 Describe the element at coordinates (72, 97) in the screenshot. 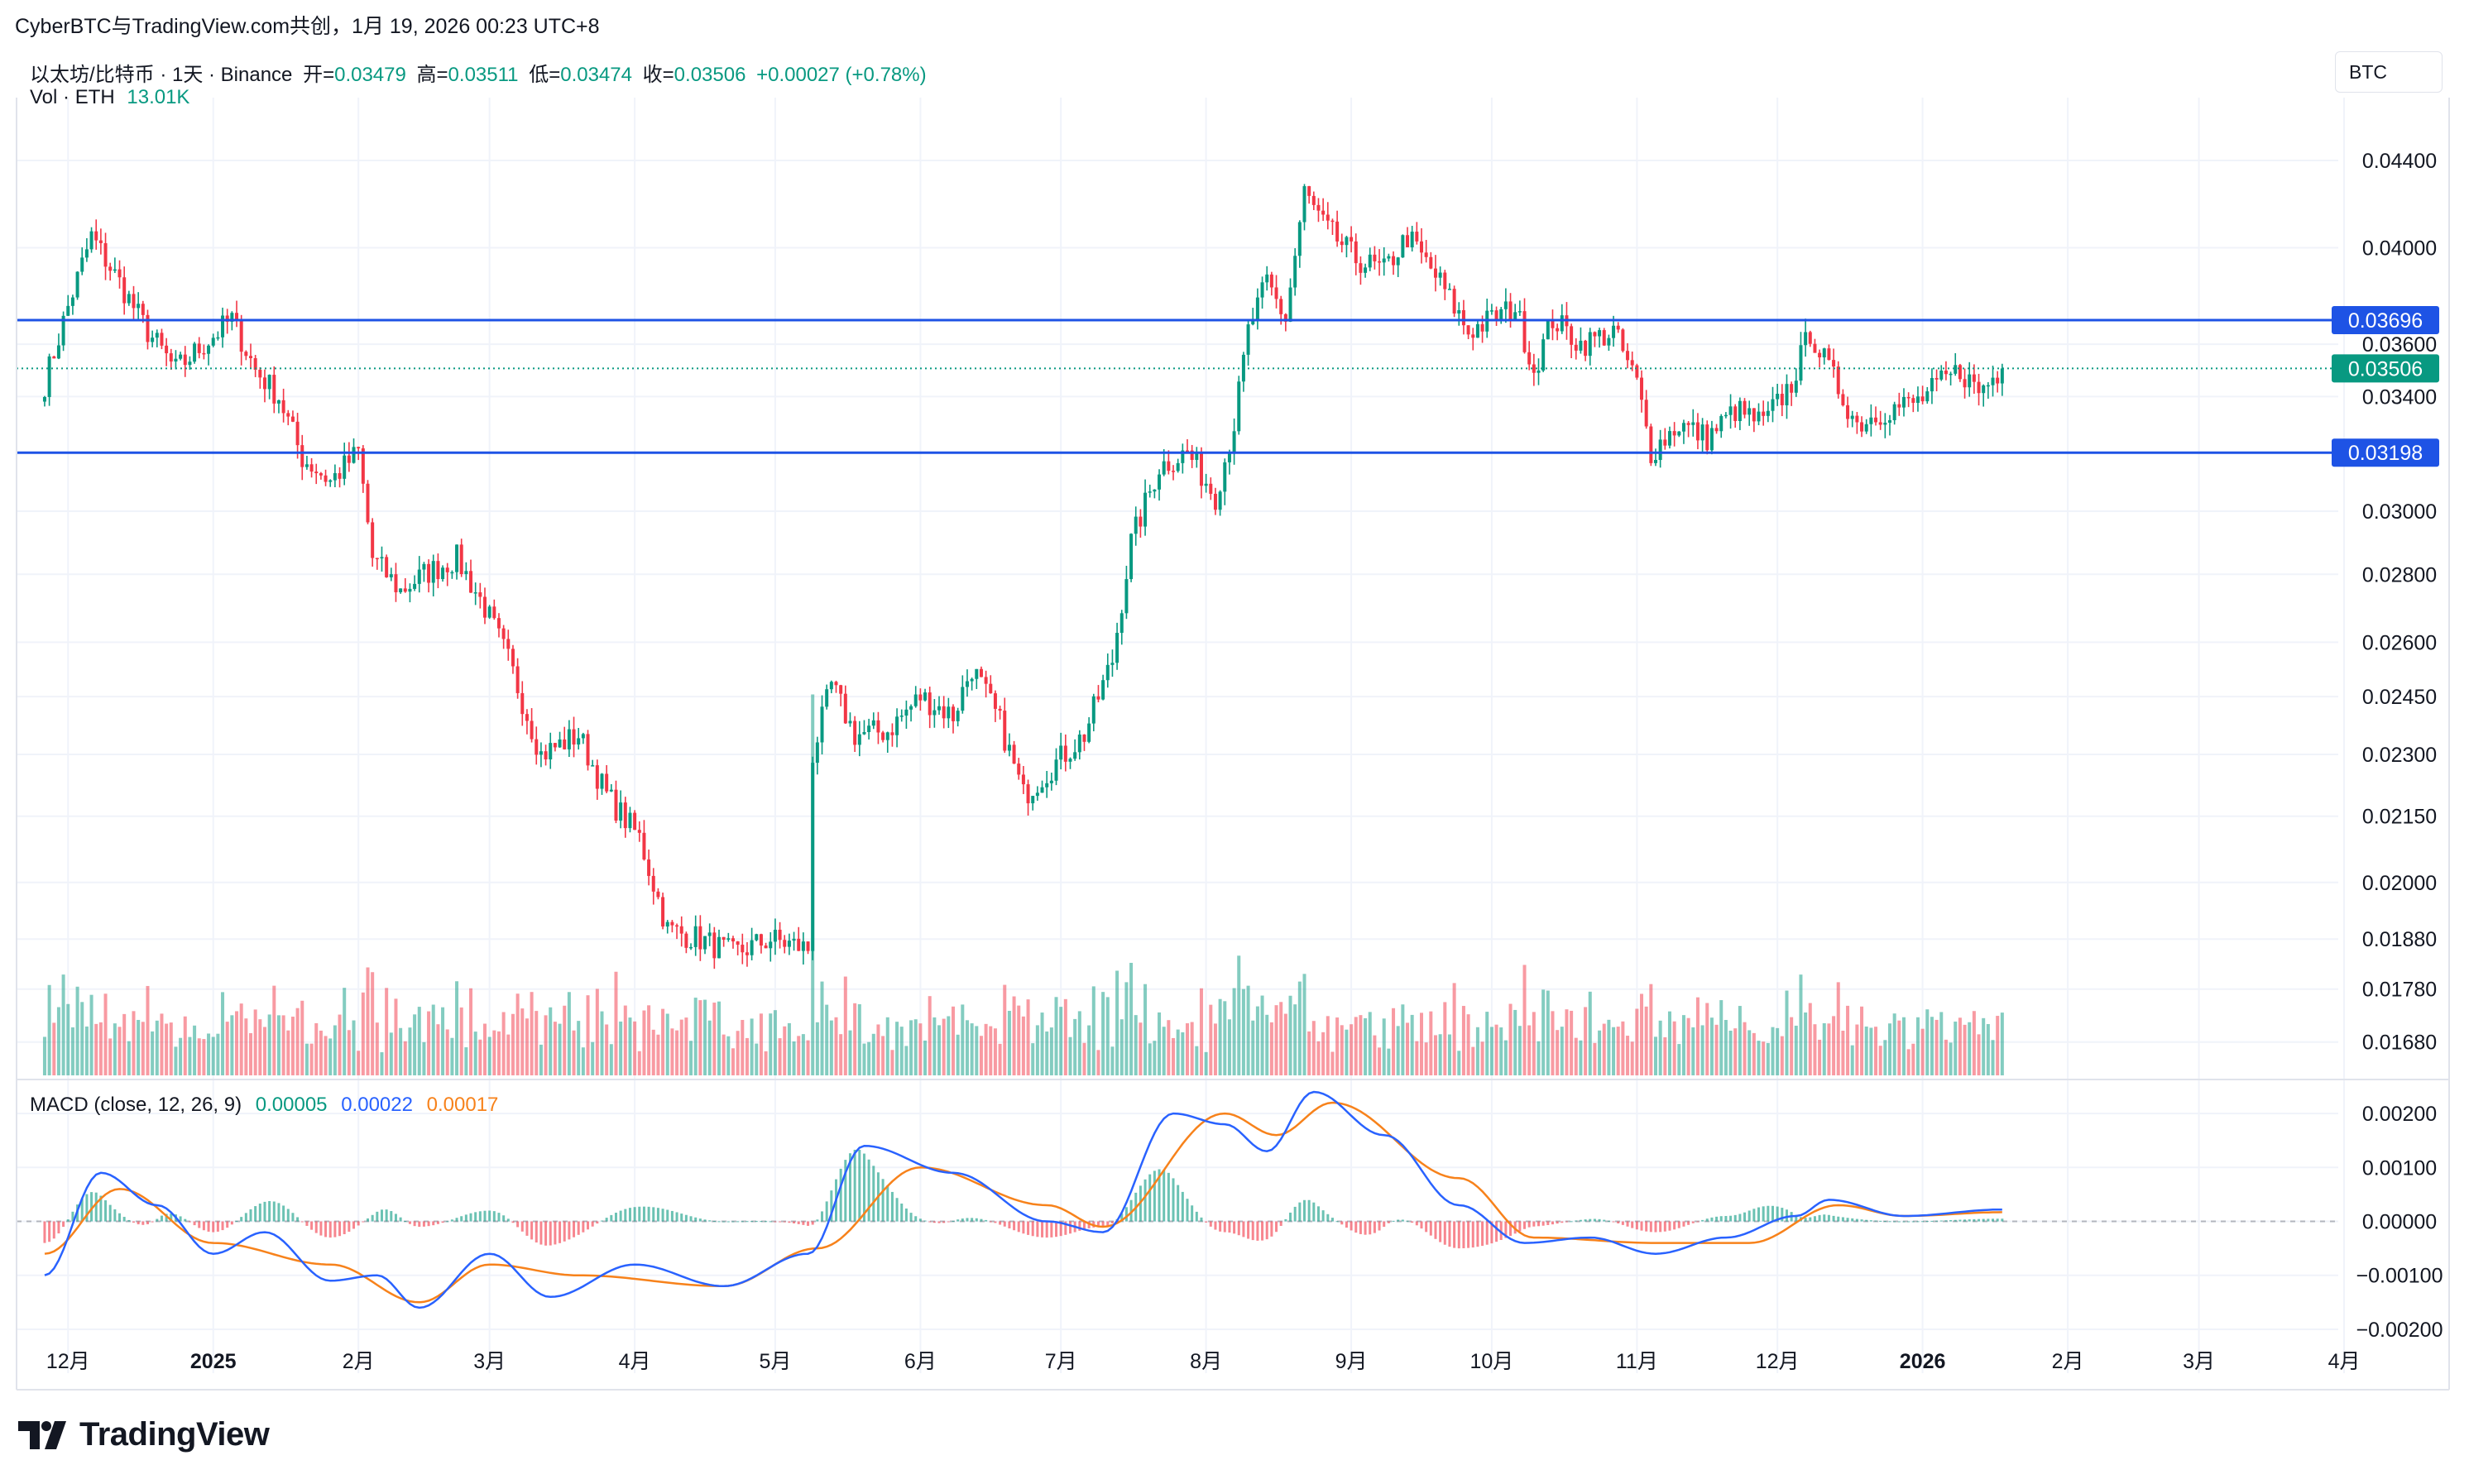

I see `volume-label: Vol · ETH` at that location.